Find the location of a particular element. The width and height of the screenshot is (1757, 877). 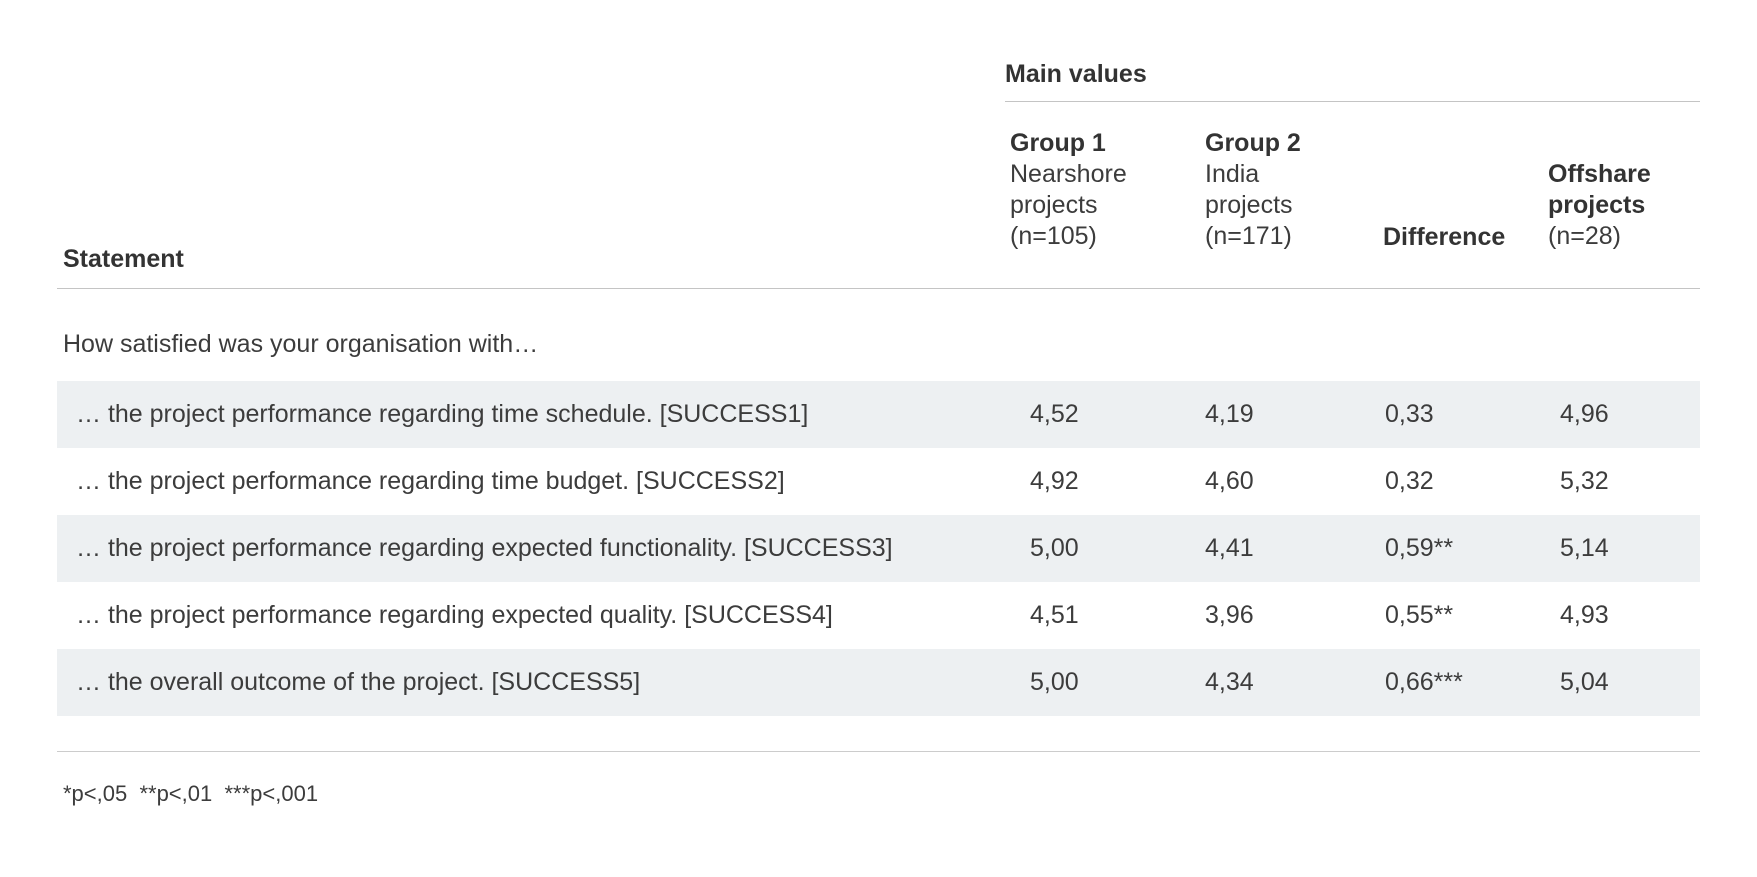

group2-sample-size: (n=171) is located at coordinates (1248, 236).